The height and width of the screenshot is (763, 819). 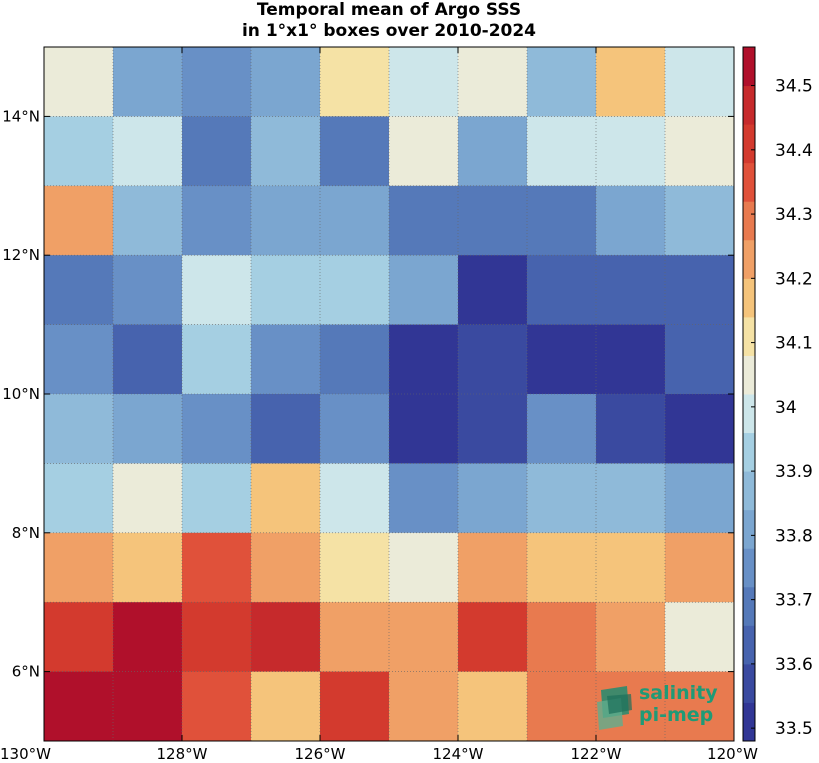 What do you see at coordinates (182, 754) in the screenshot?
I see `x-tick-label: 128°W` at bounding box center [182, 754].